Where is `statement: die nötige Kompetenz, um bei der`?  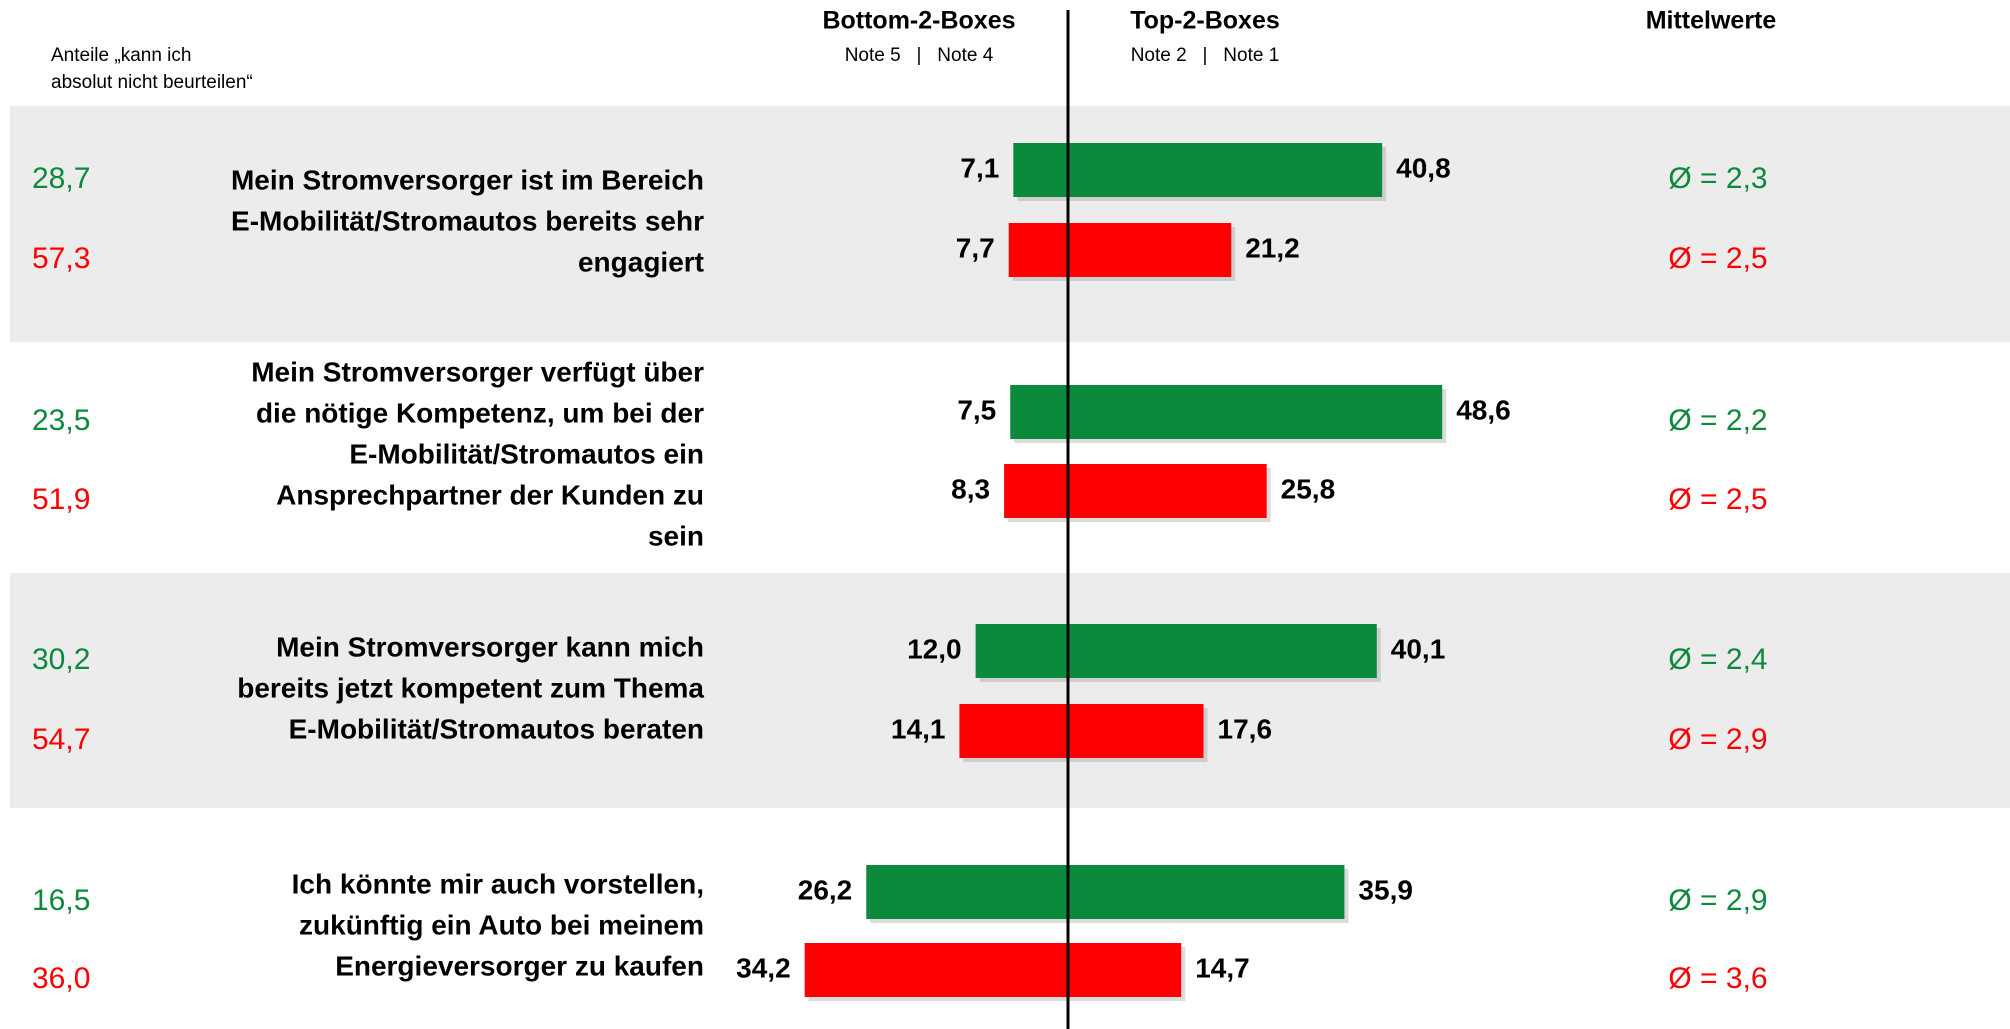
statement: die nötige Kompetenz, um bei der is located at coordinates (480, 412).